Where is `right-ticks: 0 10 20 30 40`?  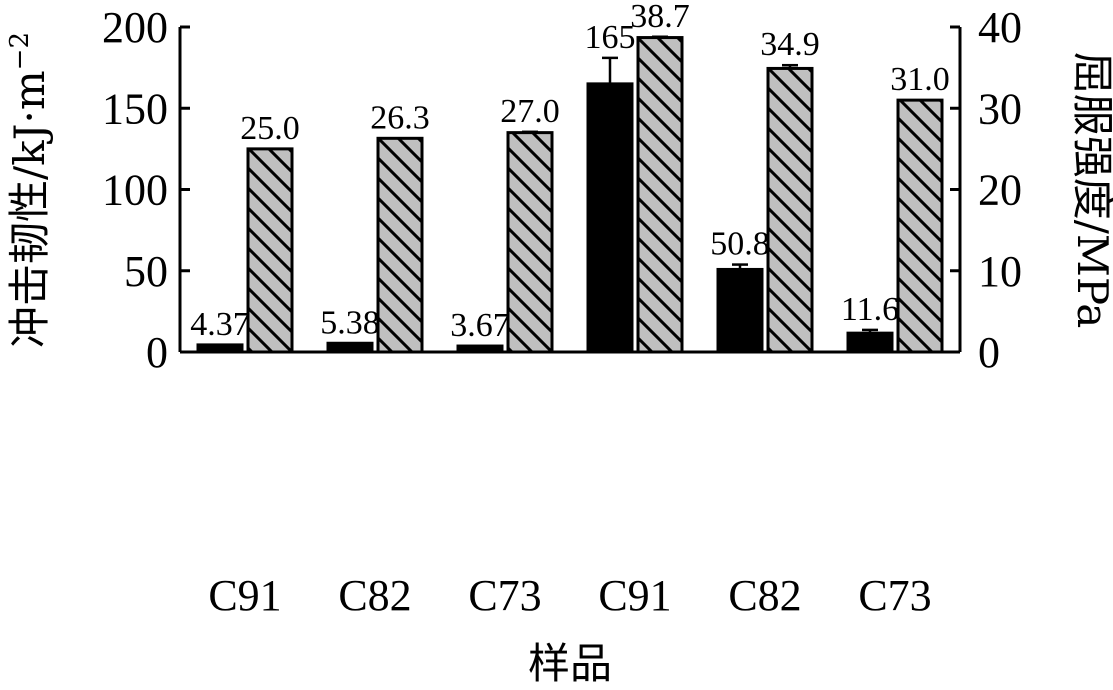 right-ticks: 0 10 20 30 40 is located at coordinates (986, 190).